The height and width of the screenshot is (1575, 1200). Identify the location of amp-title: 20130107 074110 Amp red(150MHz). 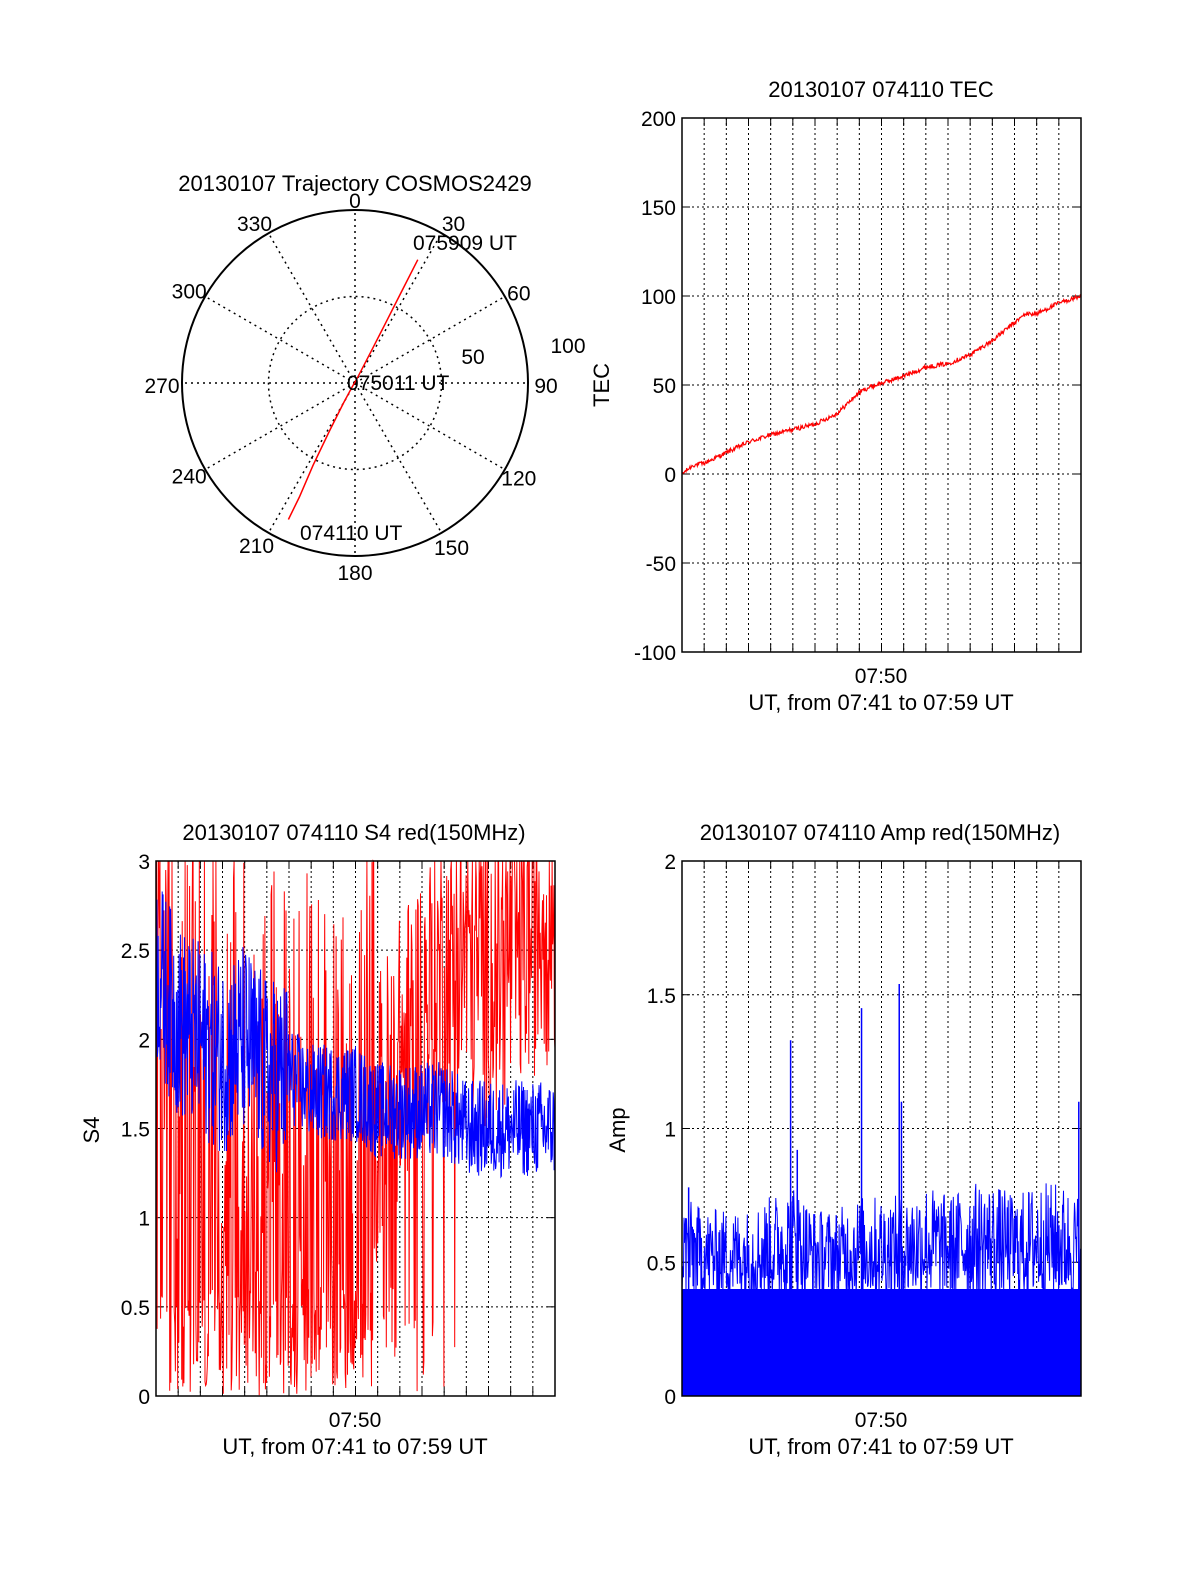
(880, 832).